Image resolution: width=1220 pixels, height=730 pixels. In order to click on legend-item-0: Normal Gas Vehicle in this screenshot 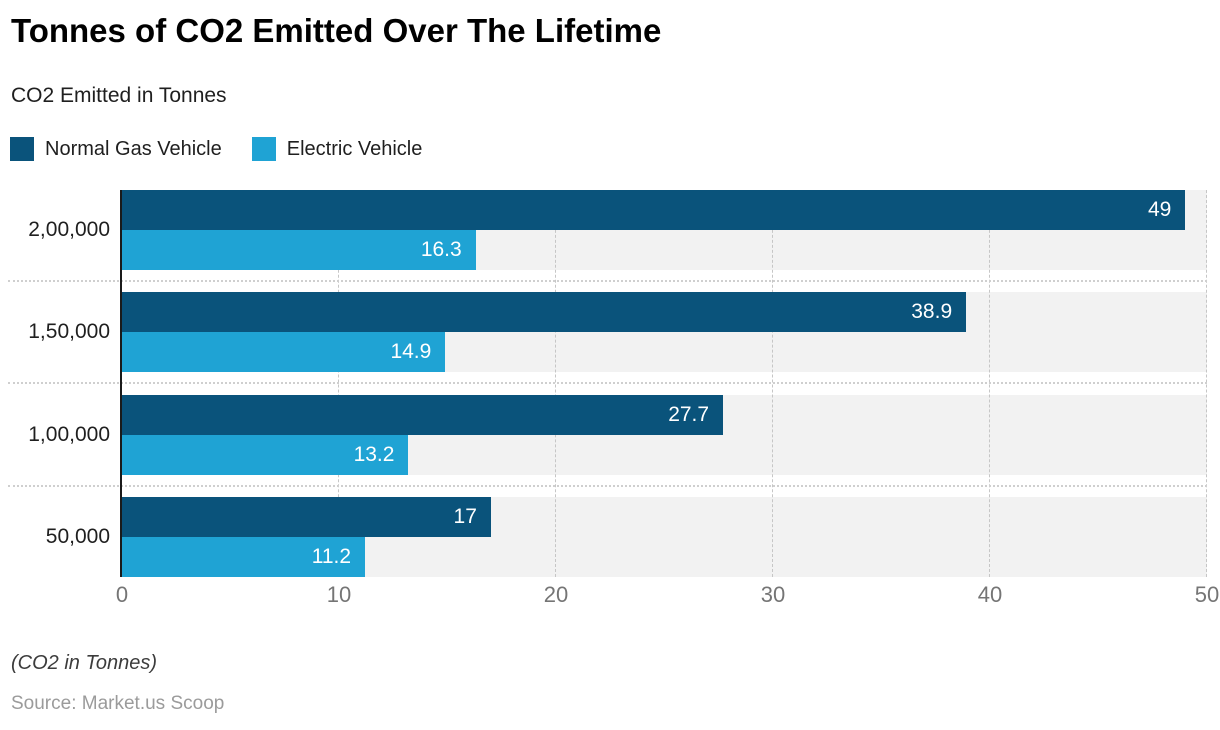, I will do `click(116, 149)`.